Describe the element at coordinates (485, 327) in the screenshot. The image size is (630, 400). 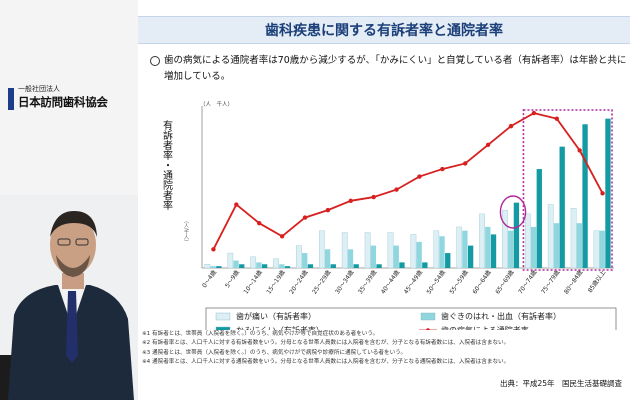
I see `legend-label: 歯の病気による通院者率` at that location.